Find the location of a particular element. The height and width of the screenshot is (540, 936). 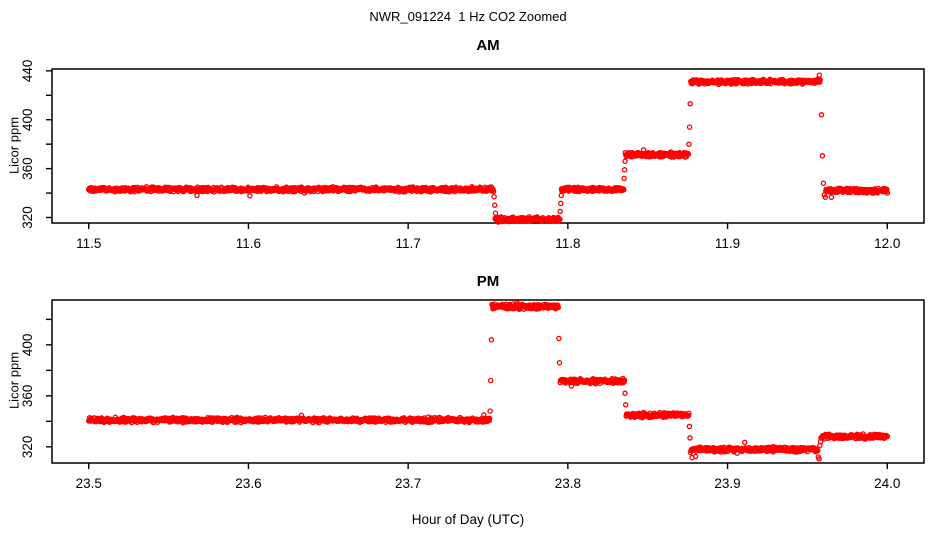

panel-title-pm: PM is located at coordinates (488, 281).